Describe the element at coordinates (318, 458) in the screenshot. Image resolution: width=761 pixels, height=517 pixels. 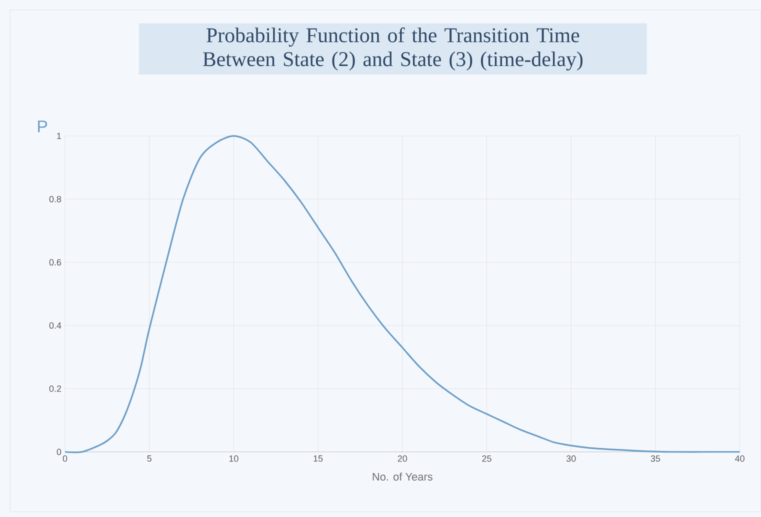
I see `x-tick-label: 15` at that location.